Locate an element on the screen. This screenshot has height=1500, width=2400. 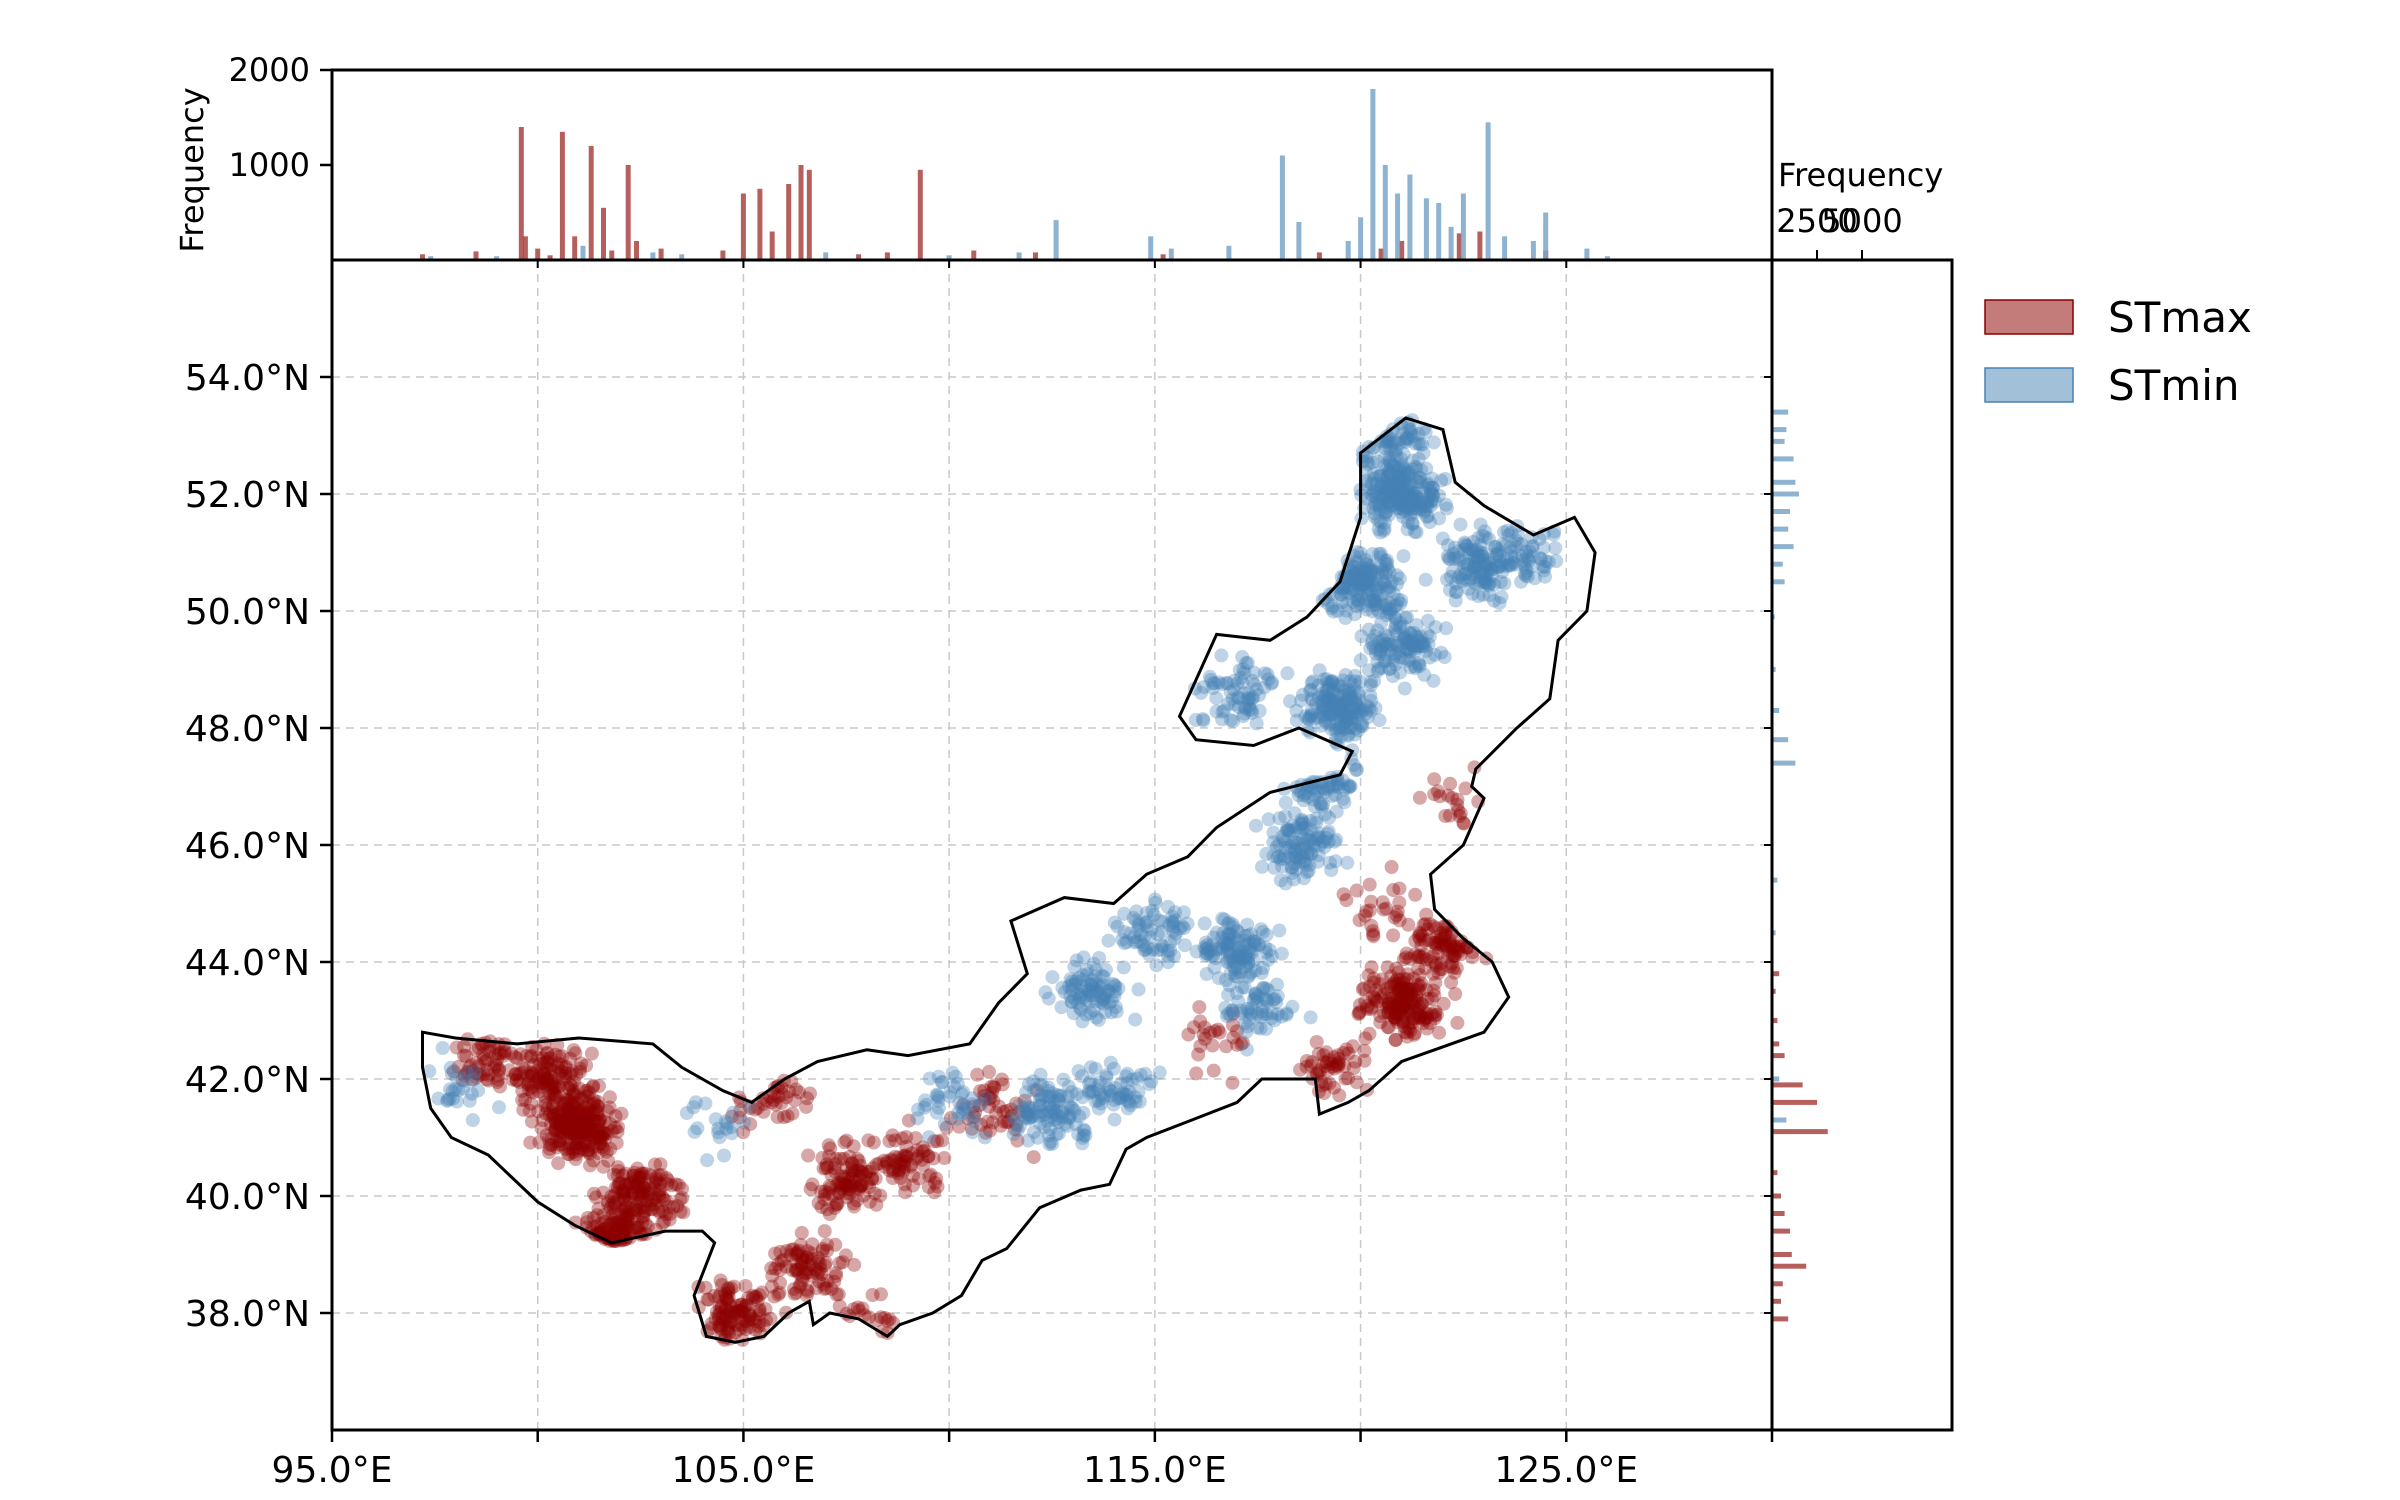
legend-label-stmax: STmax is located at coordinates (2180, 317).